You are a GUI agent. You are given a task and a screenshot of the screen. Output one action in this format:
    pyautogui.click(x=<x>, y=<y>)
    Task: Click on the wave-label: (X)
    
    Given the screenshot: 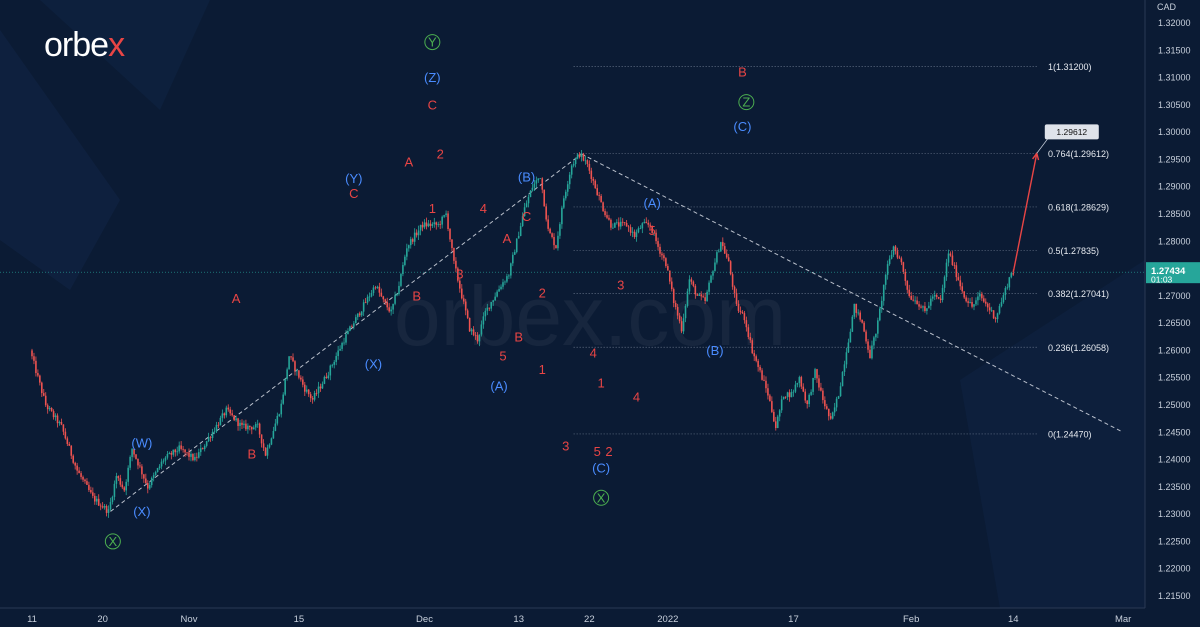 What is the action you would take?
    pyautogui.click(x=141, y=511)
    